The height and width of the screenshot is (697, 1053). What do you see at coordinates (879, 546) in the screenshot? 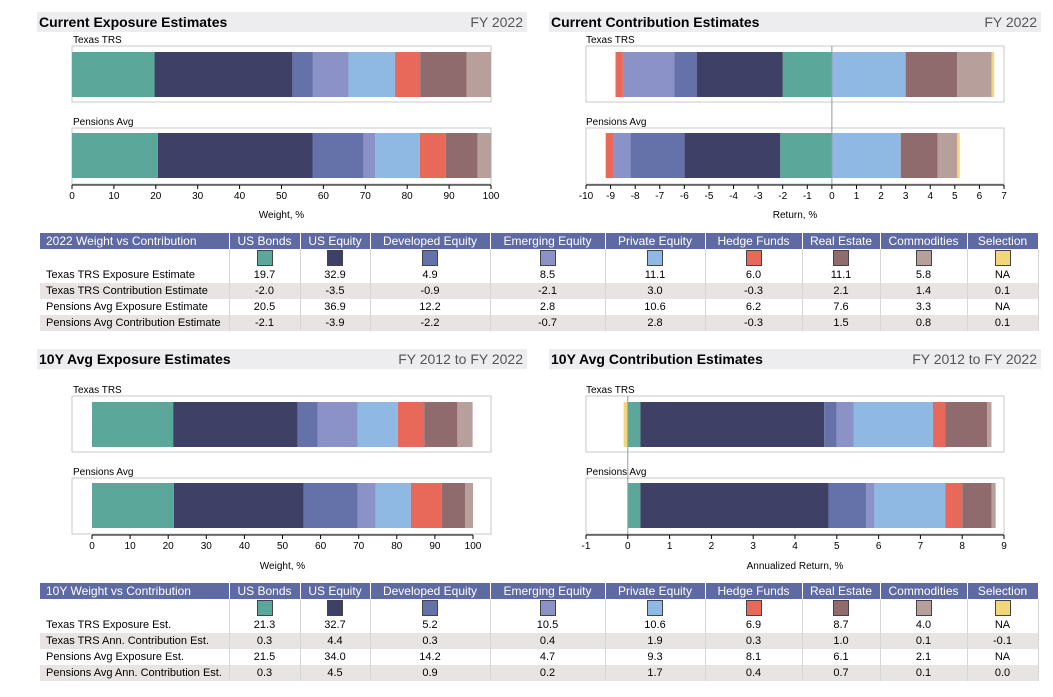
I see `x-tick-label: 6` at bounding box center [879, 546].